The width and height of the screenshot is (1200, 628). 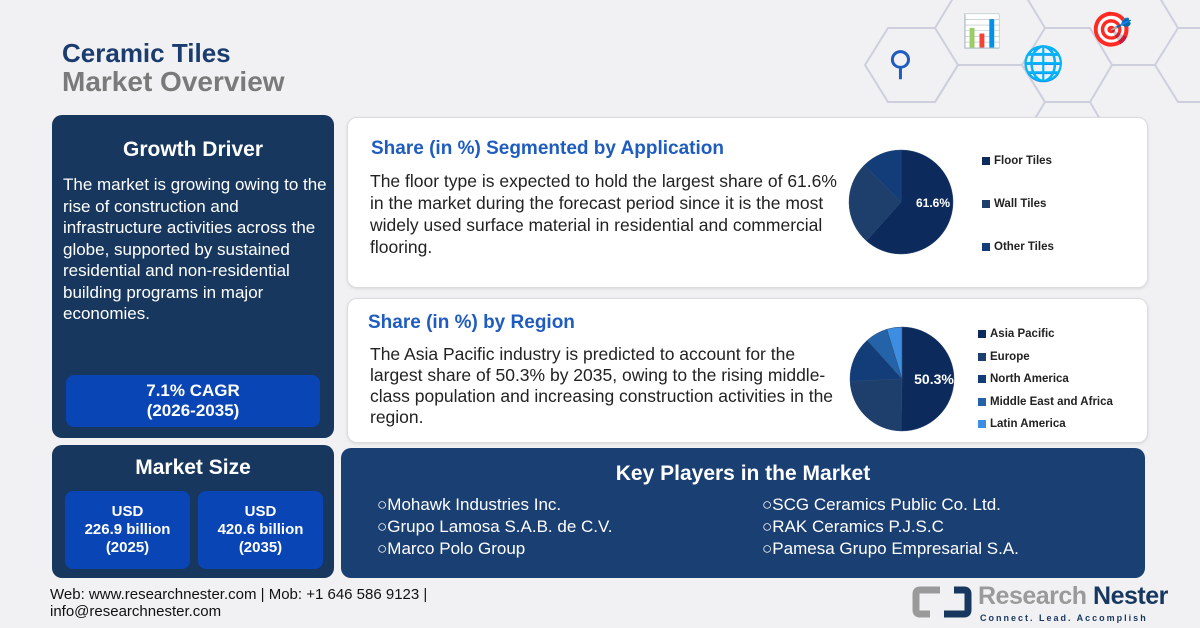 I want to click on application-legend: Floor Tiles Wall Tiles Other Tiles, so click(x=1018, y=204).